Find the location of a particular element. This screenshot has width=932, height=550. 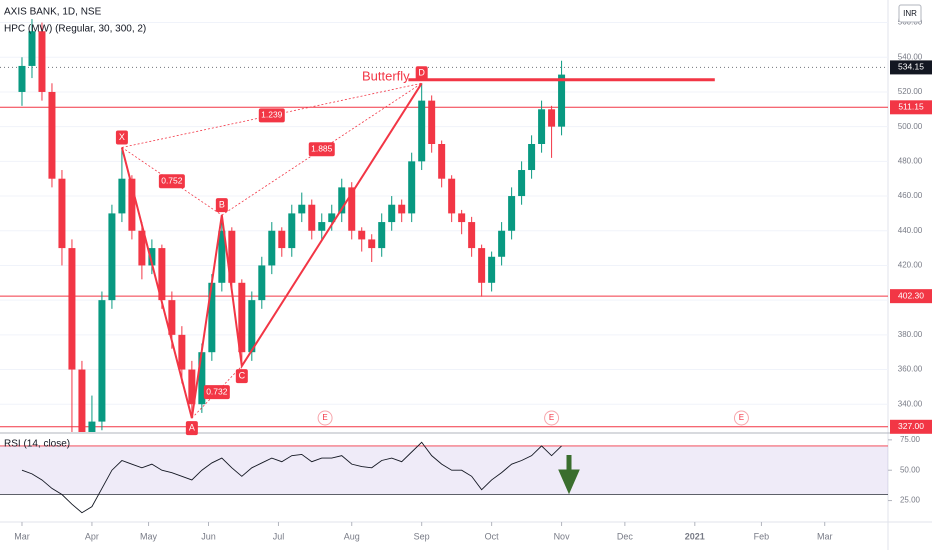

x-tick-label: Oct is located at coordinates (492, 536).